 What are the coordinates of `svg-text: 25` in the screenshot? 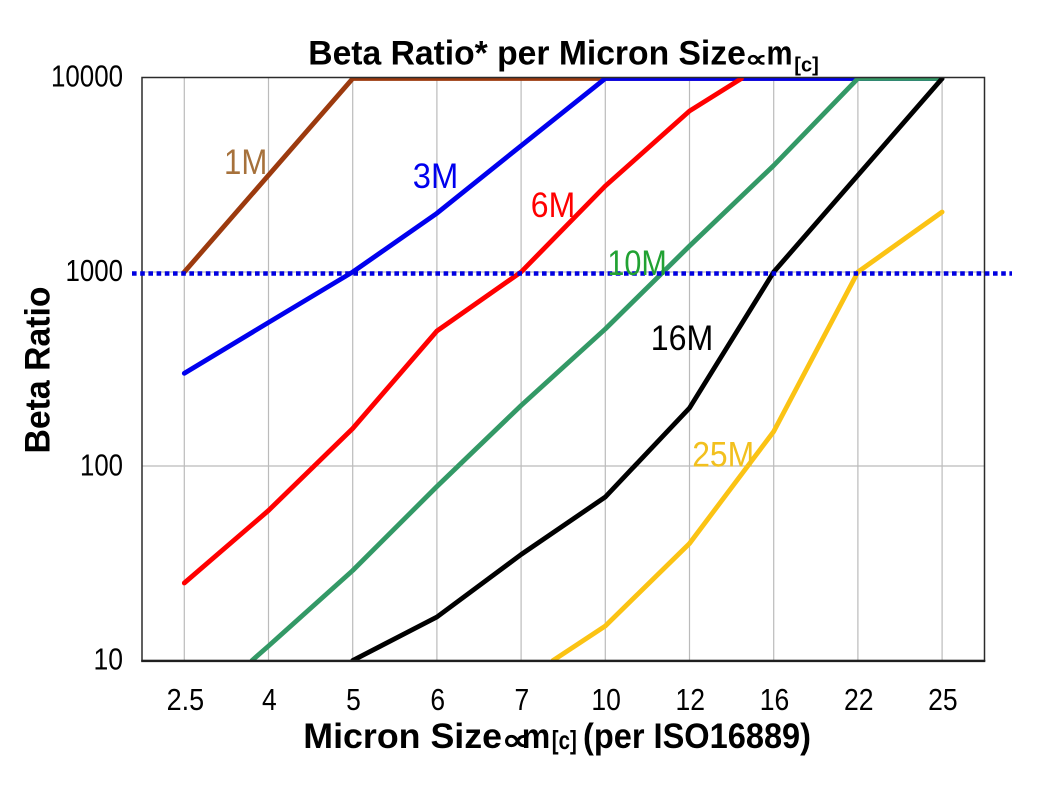 It's located at (943, 699).